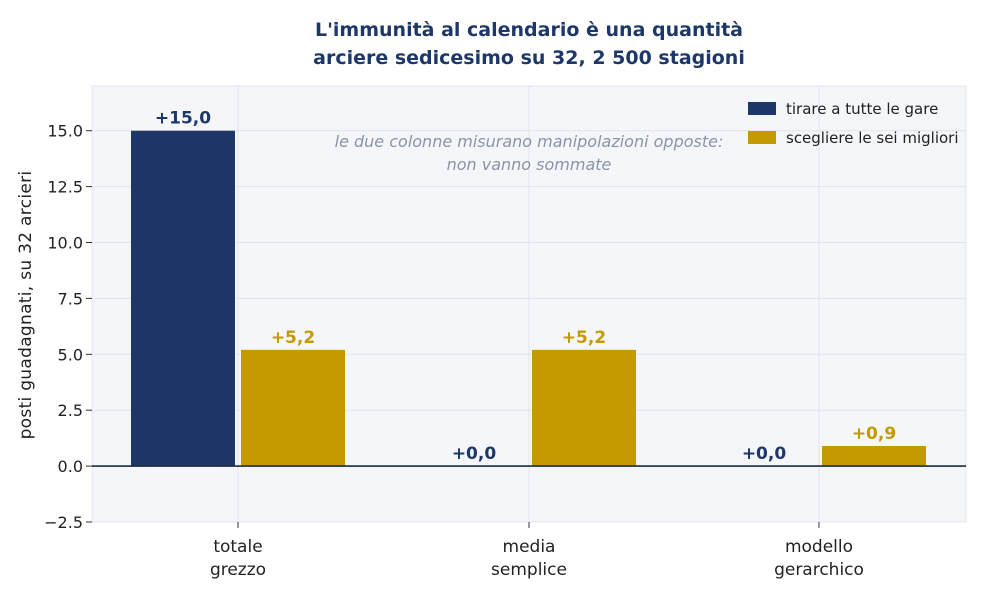  Describe the element at coordinates (529, 58) in the screenshot. I see `chart-title-line-2: arciere sedicesimo su 32, 2 500 stagioni` at that location.